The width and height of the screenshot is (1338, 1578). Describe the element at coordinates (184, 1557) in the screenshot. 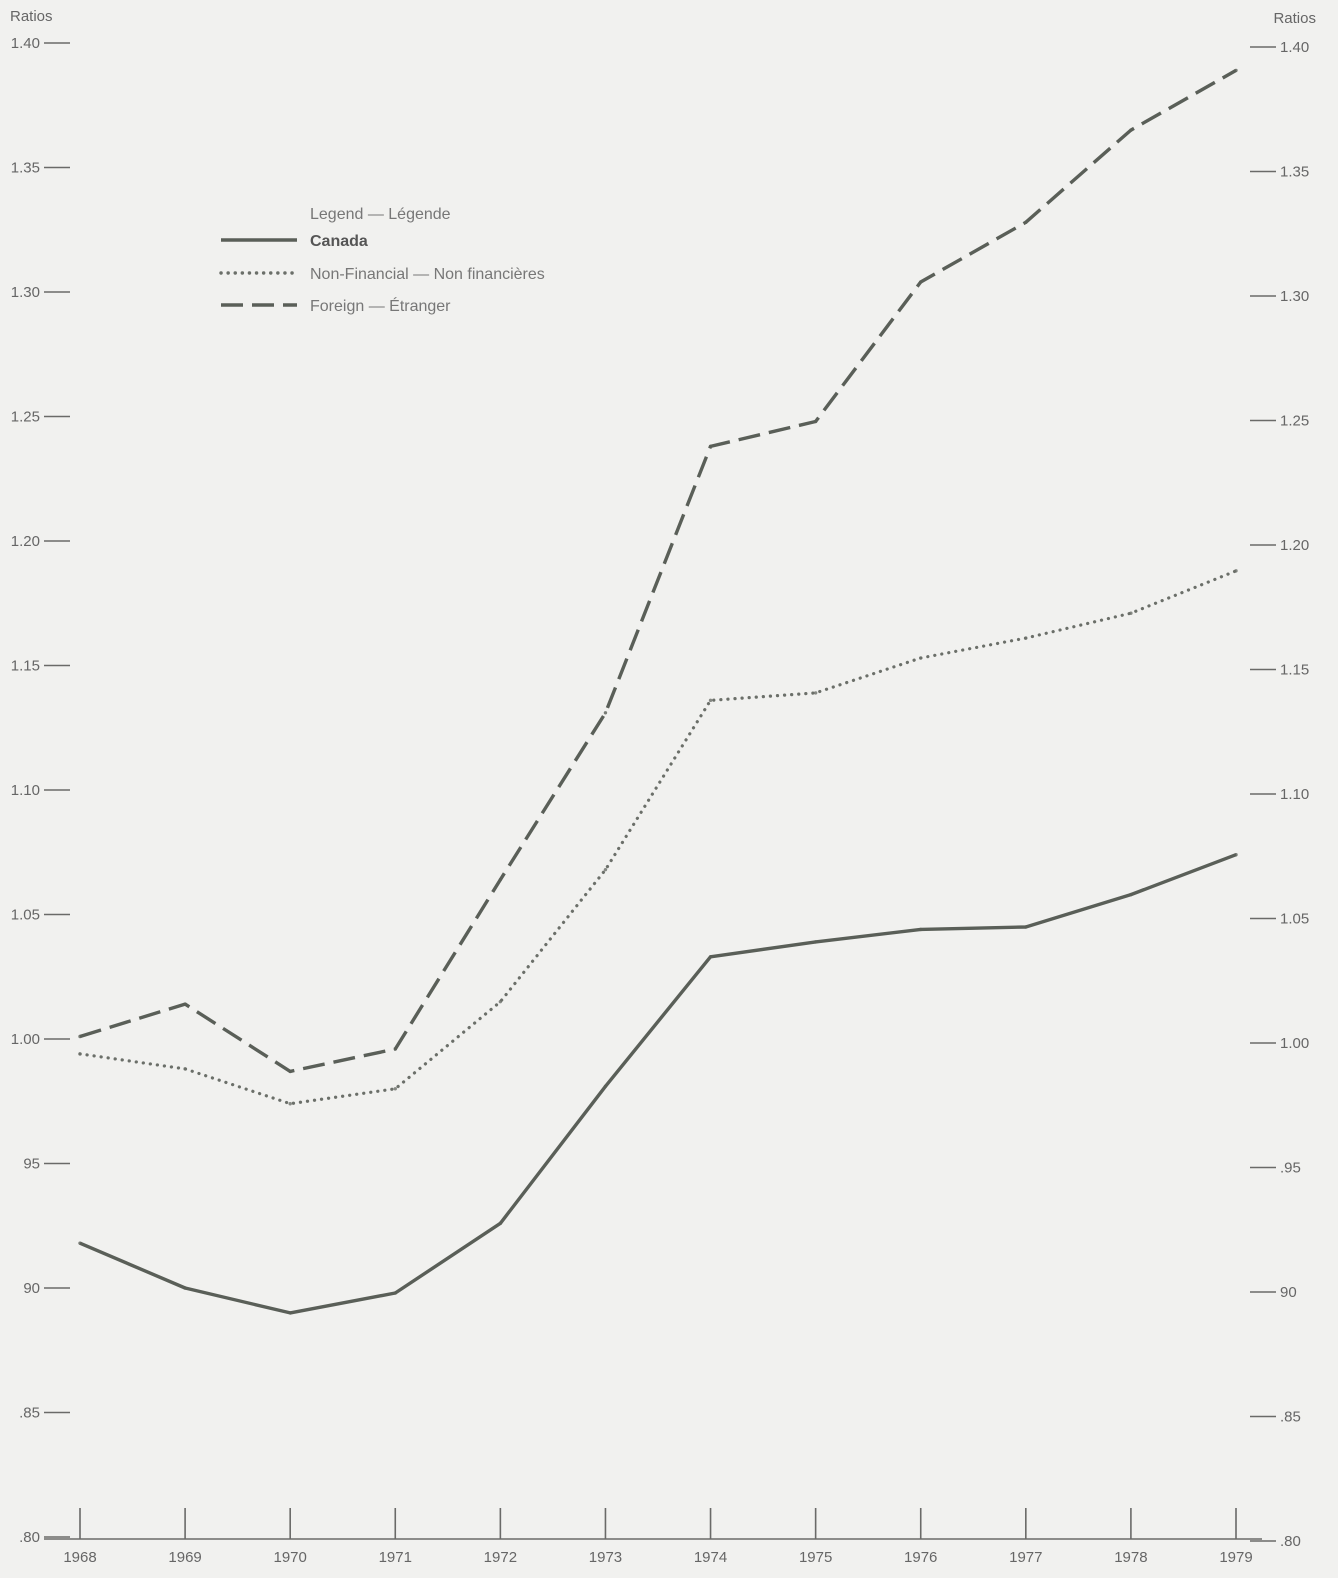

I see `x-tick-label-1: 1969` at that location.